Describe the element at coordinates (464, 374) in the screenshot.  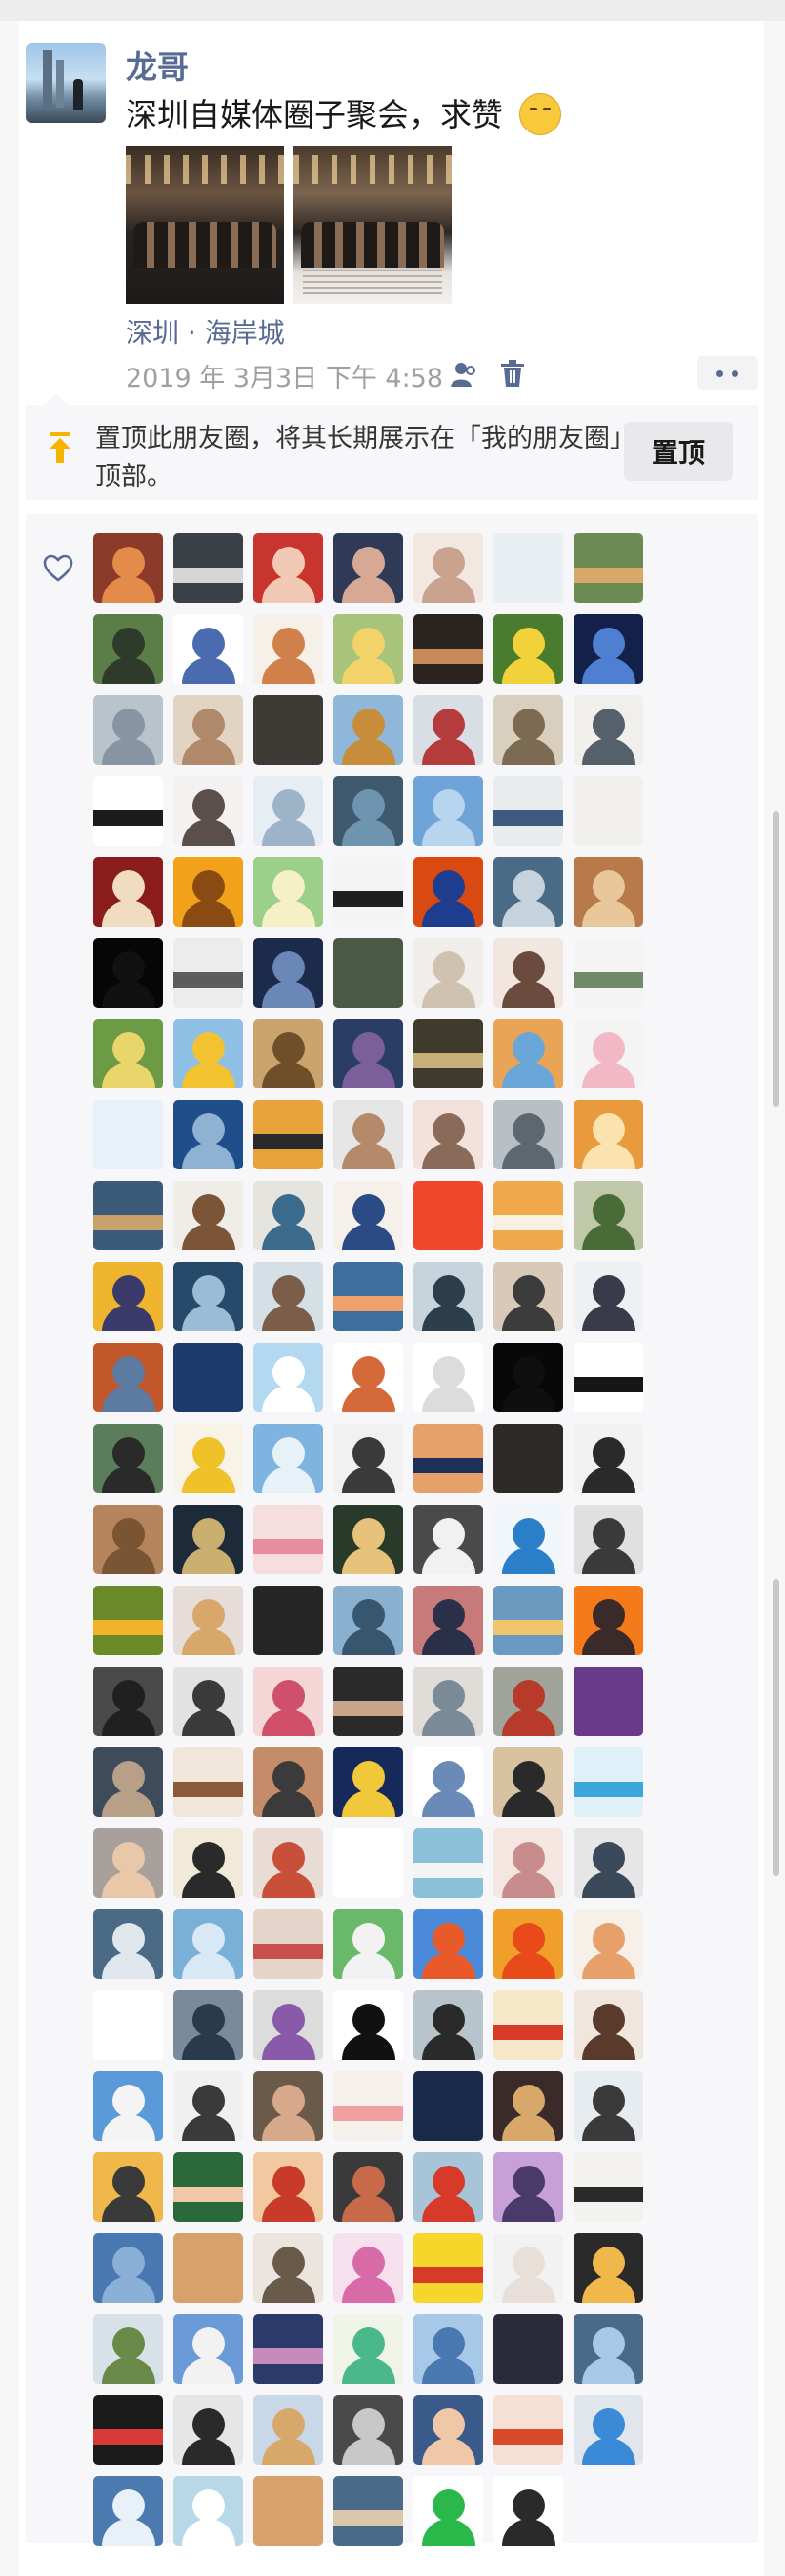
I see `visibility-people-icon` at that location.